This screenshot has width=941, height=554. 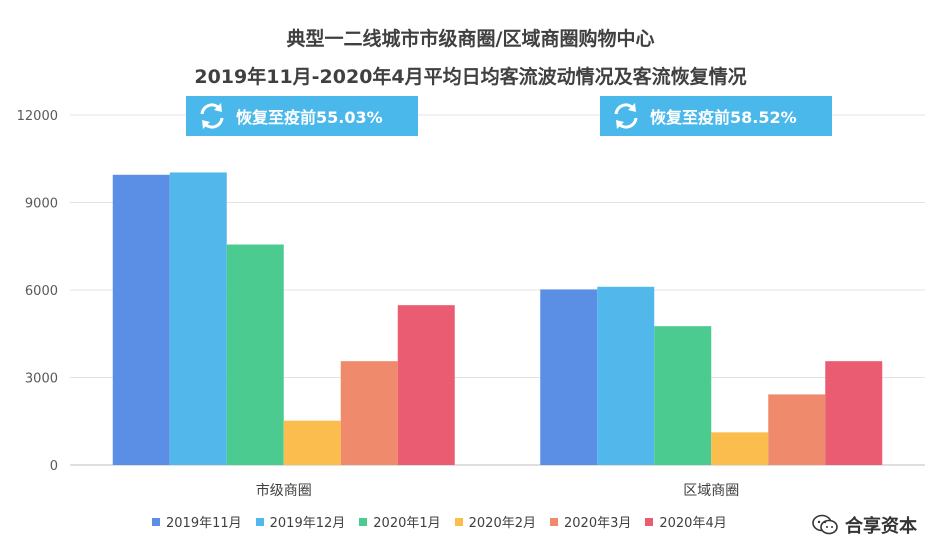 I want to click on chart-subtitle: 2019年11月-2020年4月平均日均客流波动情况及客流恢复情况, so click(x=470, y=77).